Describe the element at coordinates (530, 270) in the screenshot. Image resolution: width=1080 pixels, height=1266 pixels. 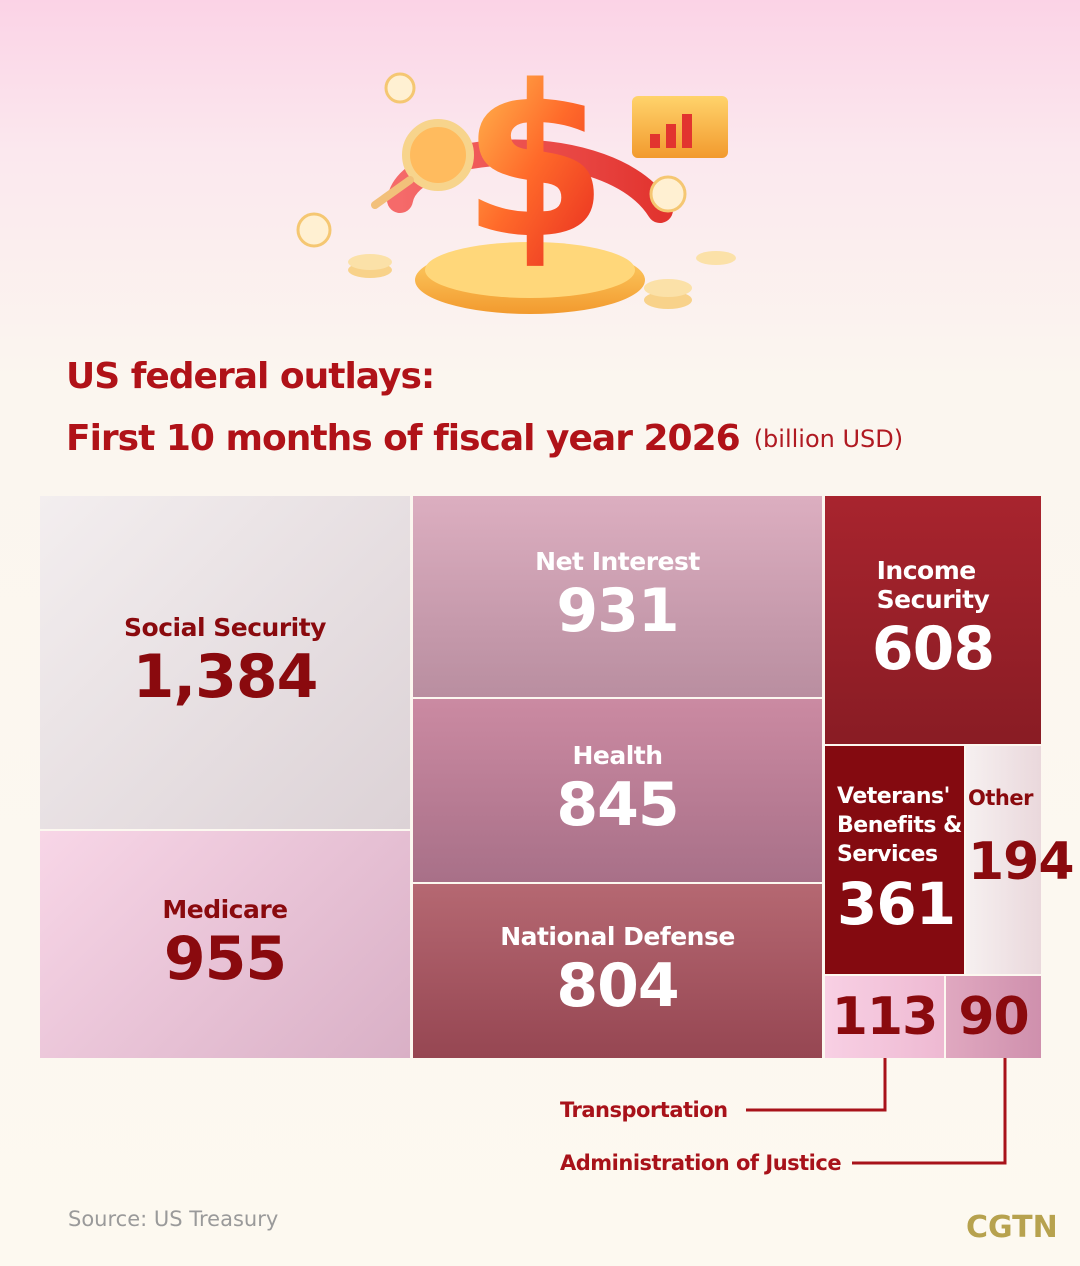
I see `coin-platform-top` at that location.